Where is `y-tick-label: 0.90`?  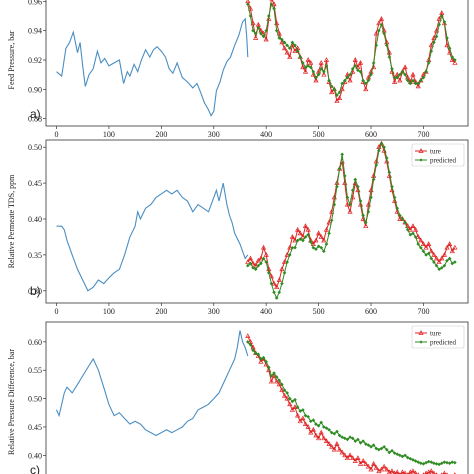 y-tick-label: 0.90 is located at coordinates (35, 89).